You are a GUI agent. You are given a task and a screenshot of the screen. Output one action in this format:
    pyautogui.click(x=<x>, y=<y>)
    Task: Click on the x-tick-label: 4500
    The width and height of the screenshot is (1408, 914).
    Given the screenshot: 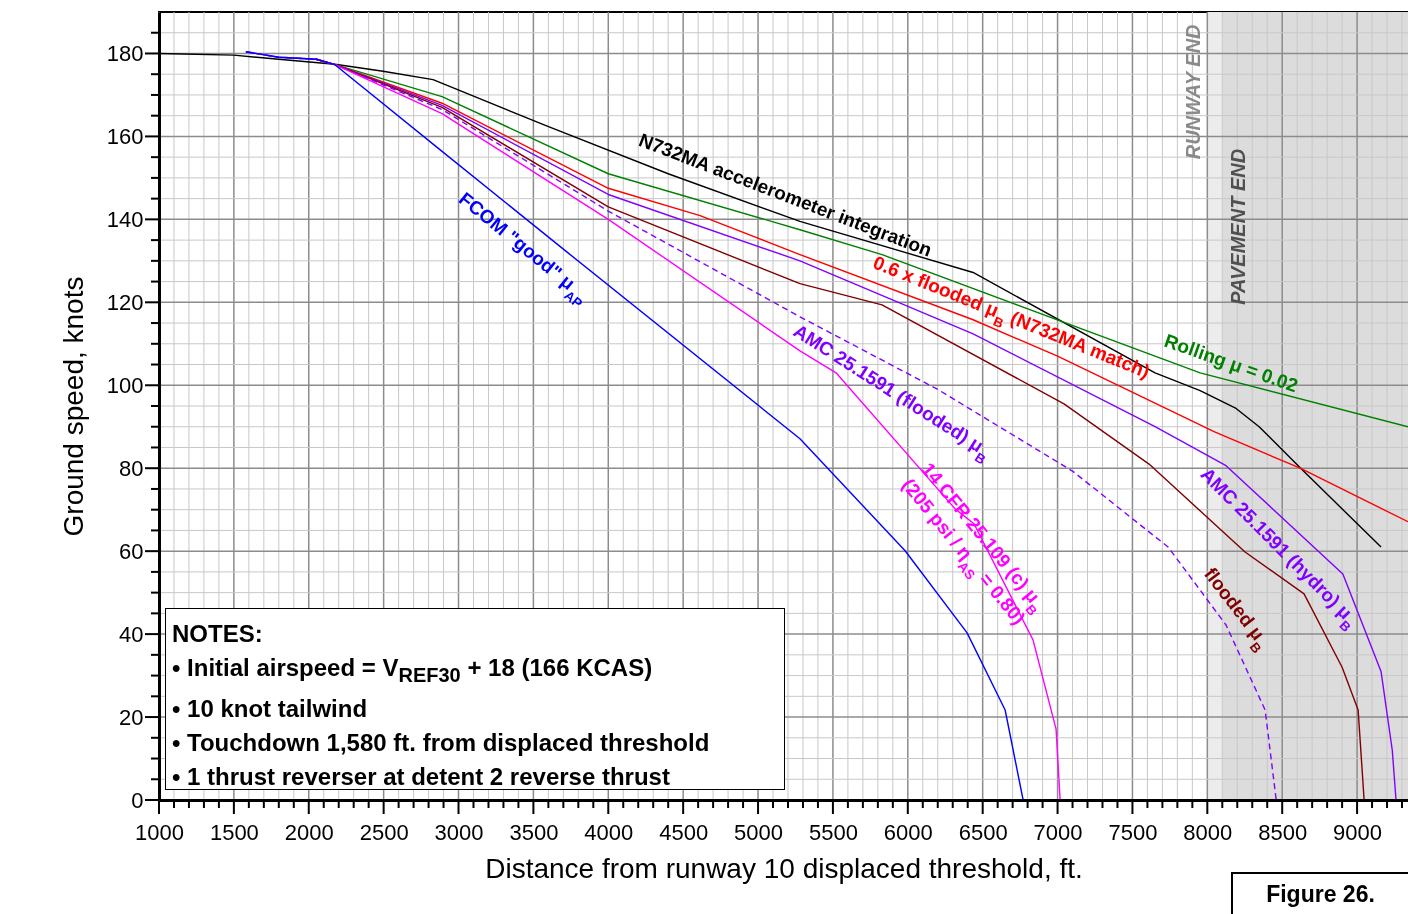 What is the action you would take?
    pyautogui.click(x=684, y=832)
    